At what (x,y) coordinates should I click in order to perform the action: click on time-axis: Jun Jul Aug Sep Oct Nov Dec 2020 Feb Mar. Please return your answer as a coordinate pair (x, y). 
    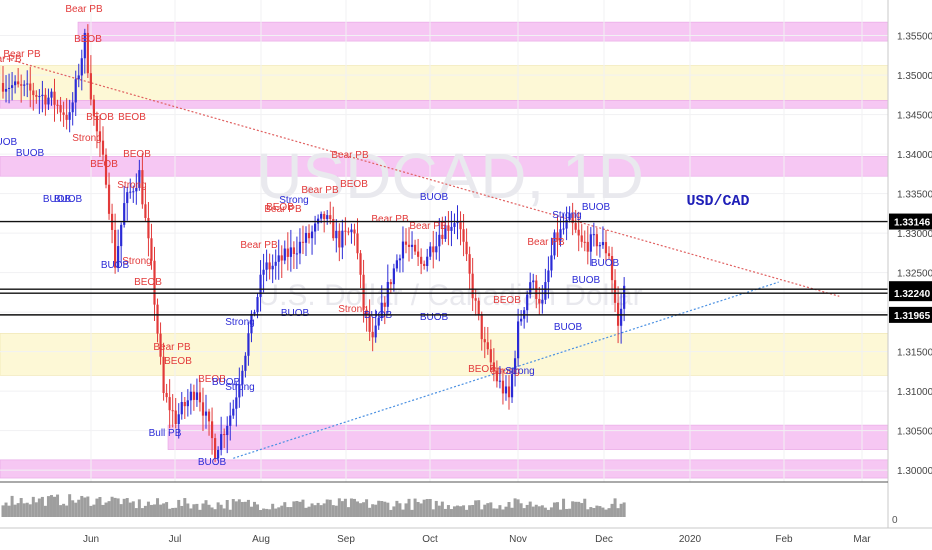
    Looking at the image, I should click on (477, 539).